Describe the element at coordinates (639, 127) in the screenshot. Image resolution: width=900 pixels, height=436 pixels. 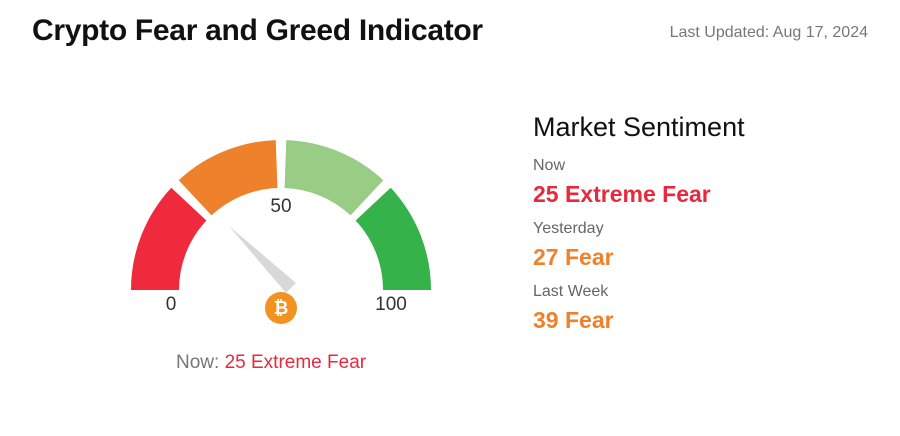
I see `sentiment-title: Market Sentiment` at that location.